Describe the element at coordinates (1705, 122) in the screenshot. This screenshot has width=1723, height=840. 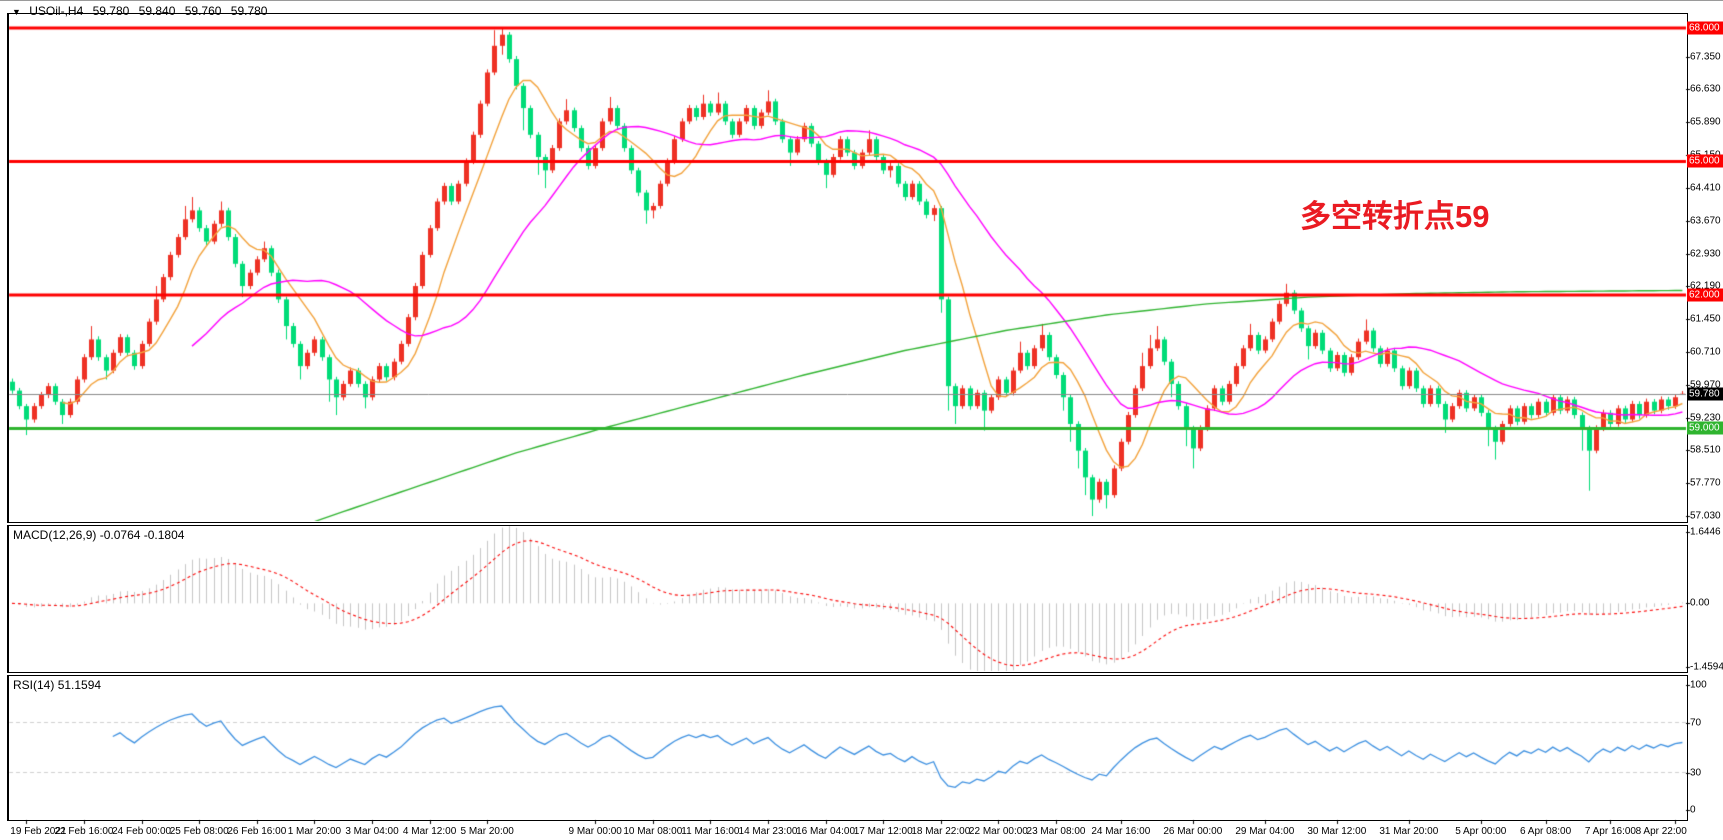
I see `price-tick-label: 65.890` at that location.